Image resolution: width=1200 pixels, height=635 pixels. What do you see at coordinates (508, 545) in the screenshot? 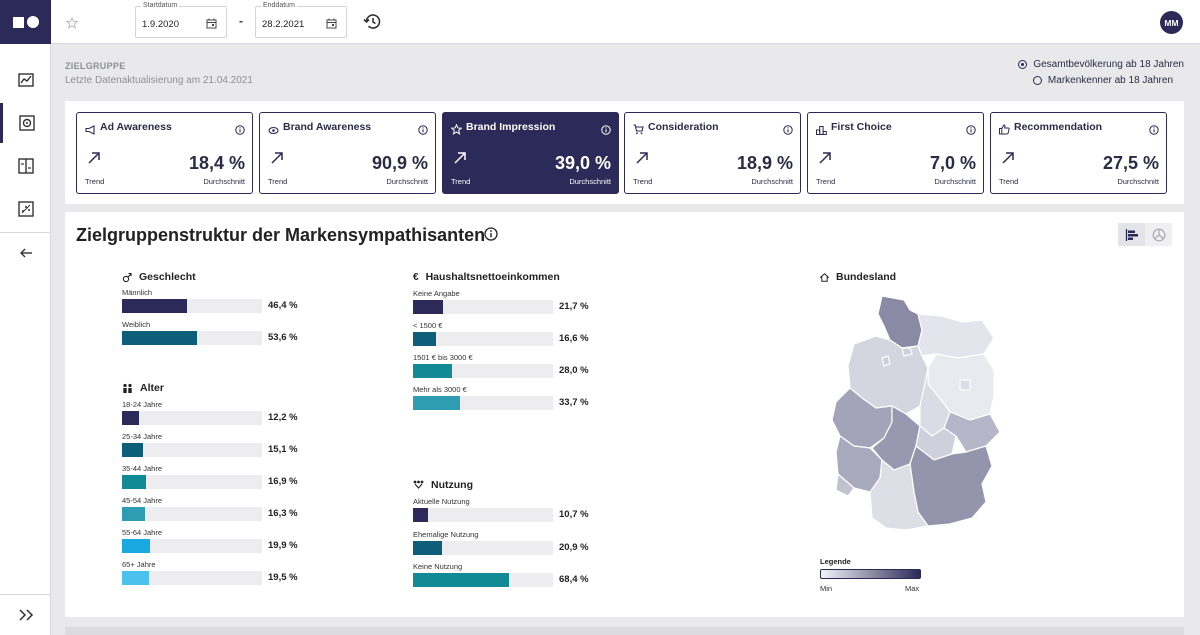
I see `nutzung-bar-item: Ehemalige Nutzung 20,9 %` at bounding box center [508, 545].